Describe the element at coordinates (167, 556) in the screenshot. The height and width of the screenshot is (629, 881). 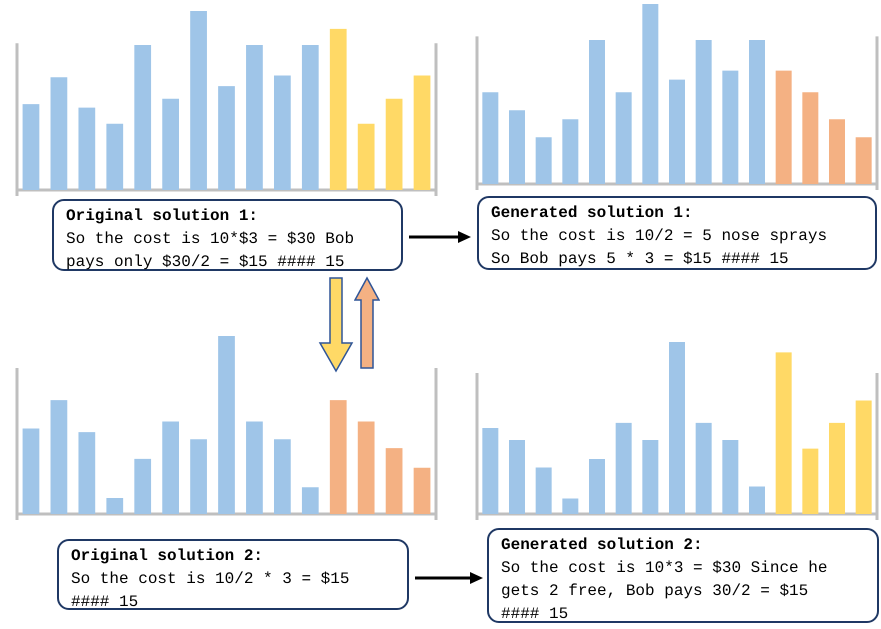
I see `text: Original solution 2:` at that location.